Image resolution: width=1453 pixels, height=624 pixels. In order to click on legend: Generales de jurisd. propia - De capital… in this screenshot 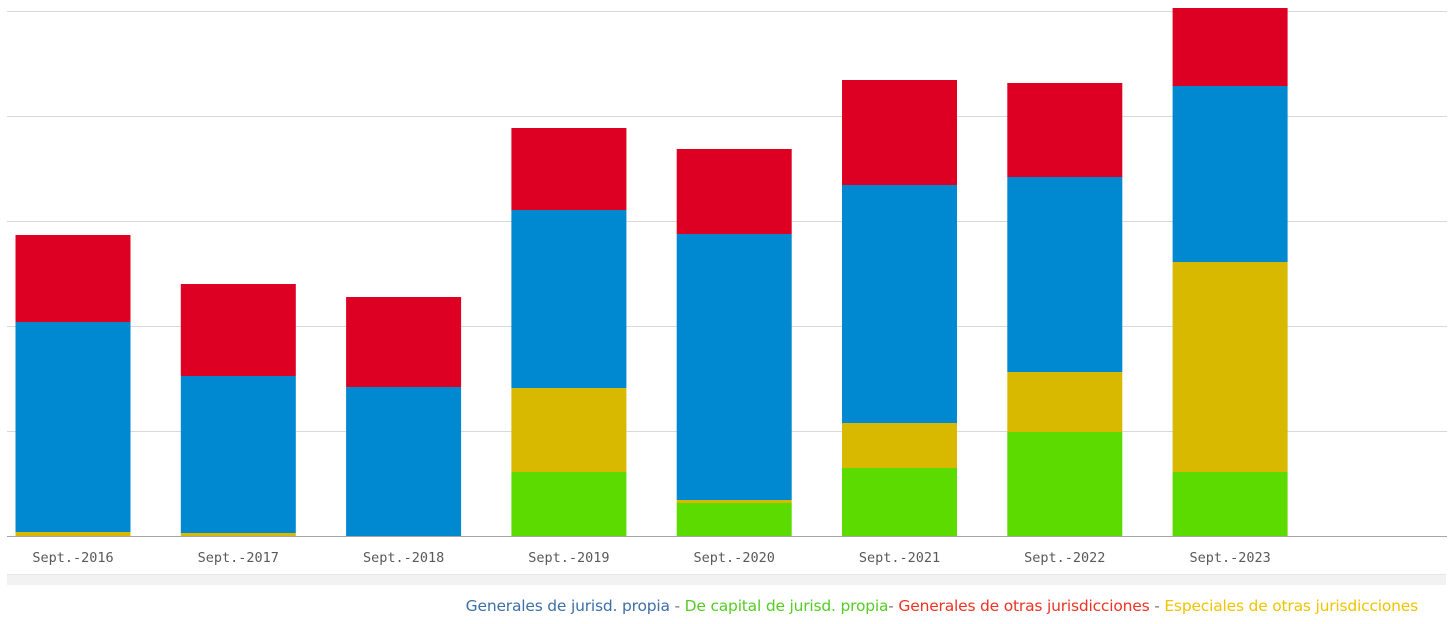, I will do `click(942, 606)`.